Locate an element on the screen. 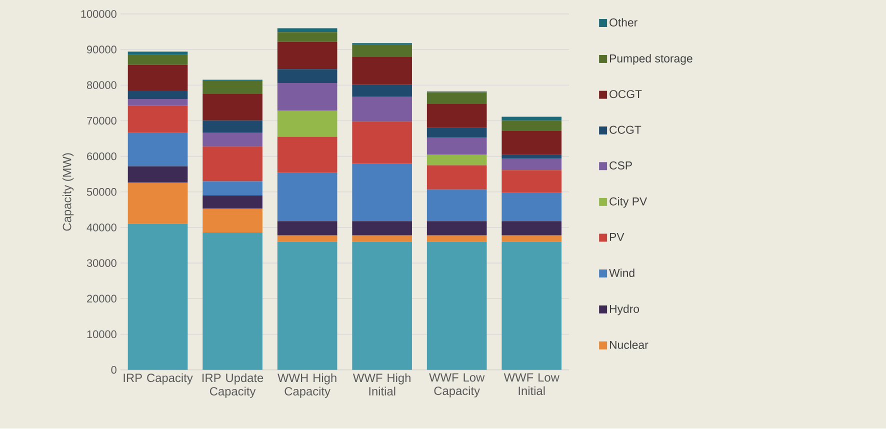 This screenshot has width=886, height=429. legend-label: Other is located at coordinates (624, 22).